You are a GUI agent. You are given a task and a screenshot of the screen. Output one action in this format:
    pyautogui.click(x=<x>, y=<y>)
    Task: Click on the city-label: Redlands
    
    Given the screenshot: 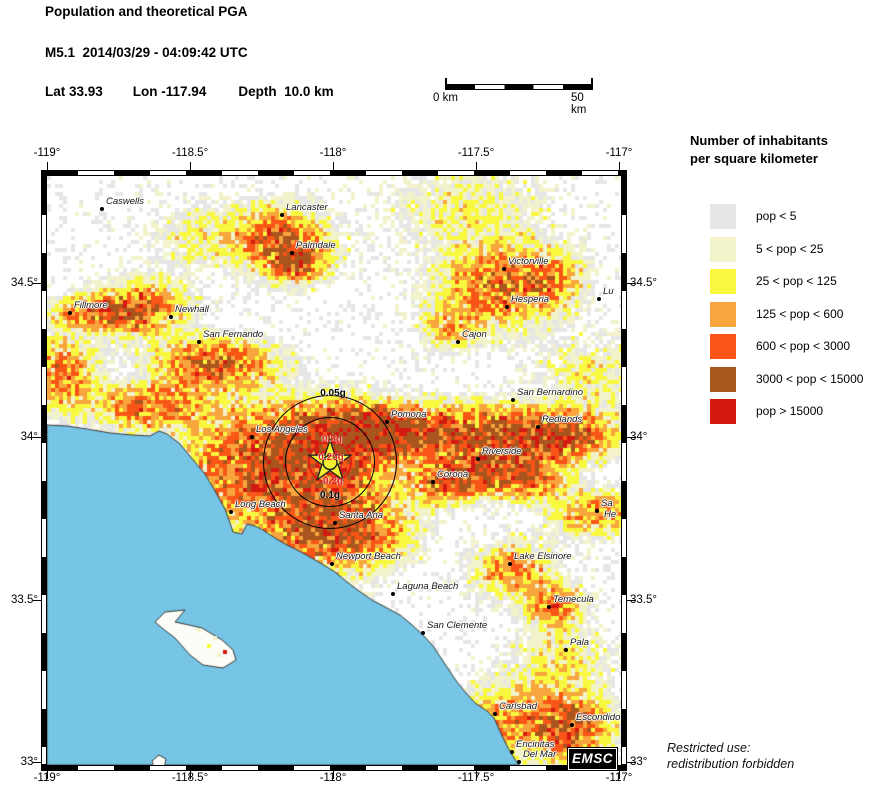 What is the action you would take?
    pyautogui.click(x=562, y=419)
    